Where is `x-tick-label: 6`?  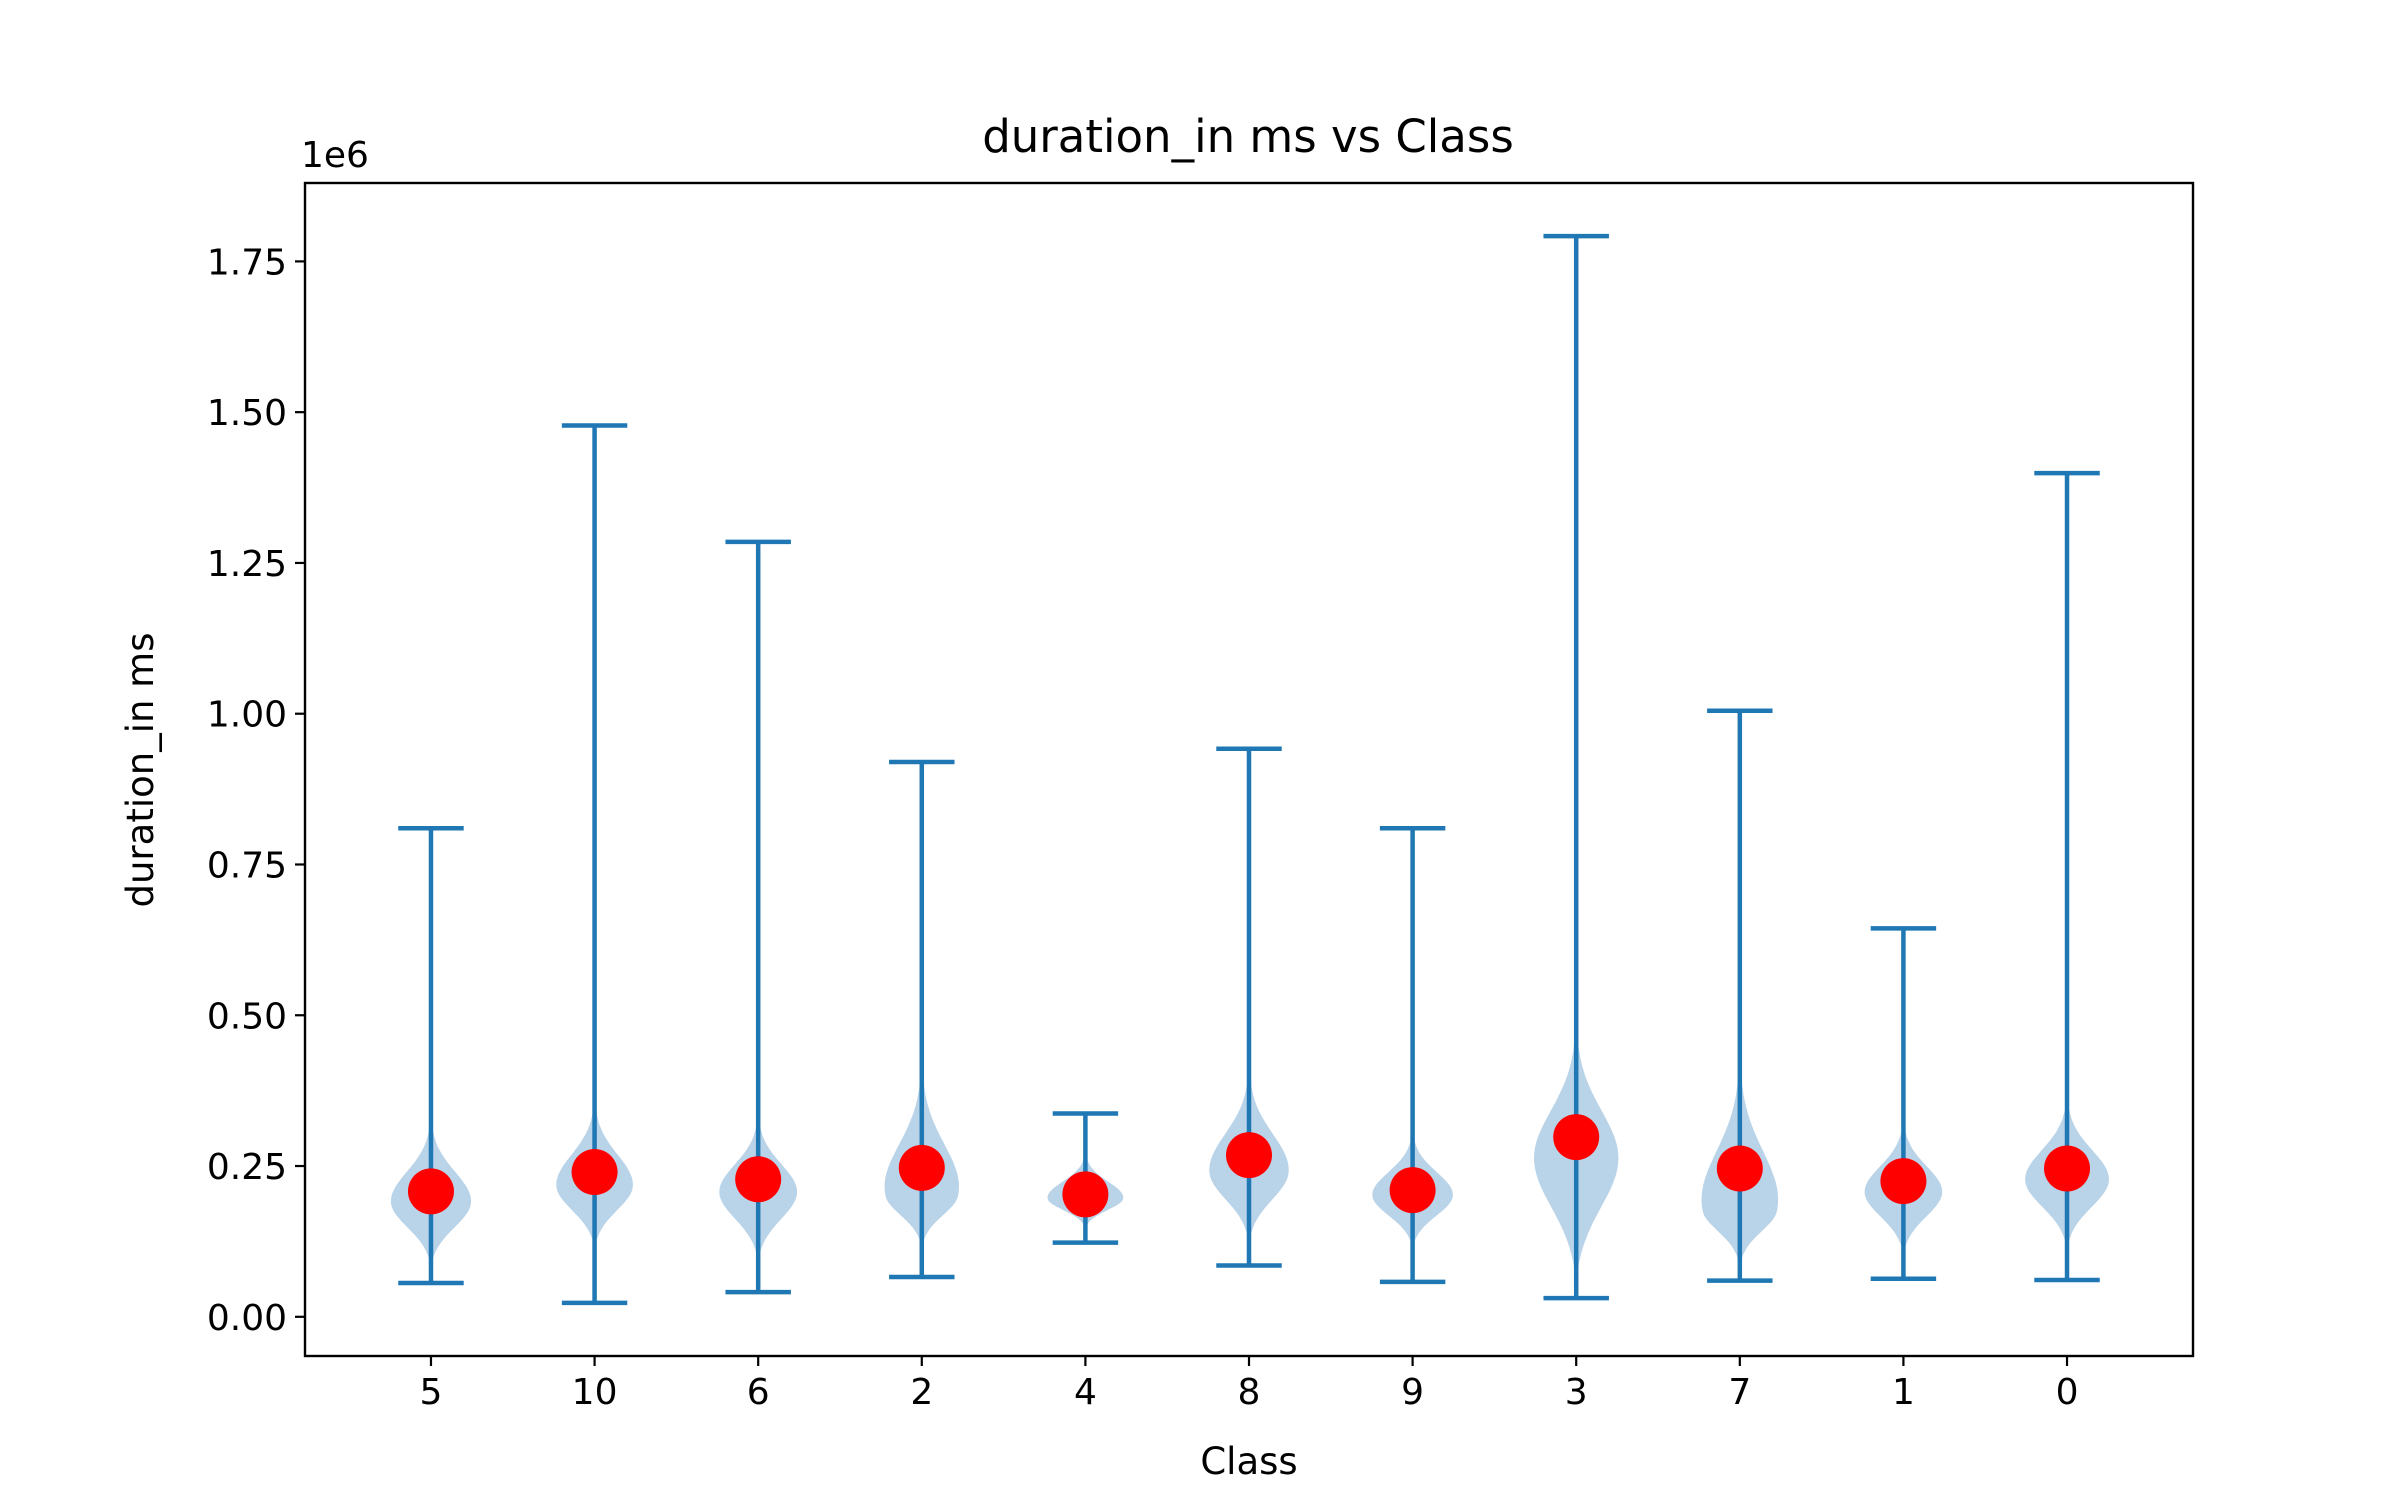
x-tick-label: 6 is located at coordinates (758, 1392).